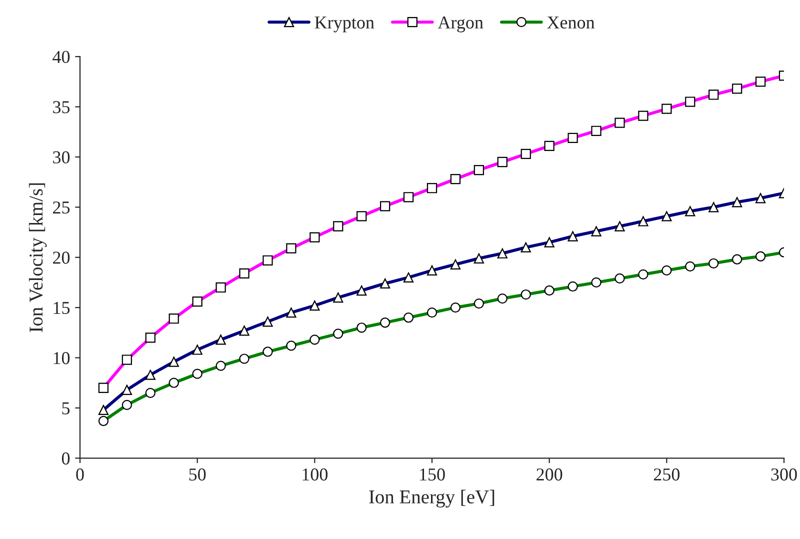  I want to click on x-tick-label: 300, so click(784, 474).